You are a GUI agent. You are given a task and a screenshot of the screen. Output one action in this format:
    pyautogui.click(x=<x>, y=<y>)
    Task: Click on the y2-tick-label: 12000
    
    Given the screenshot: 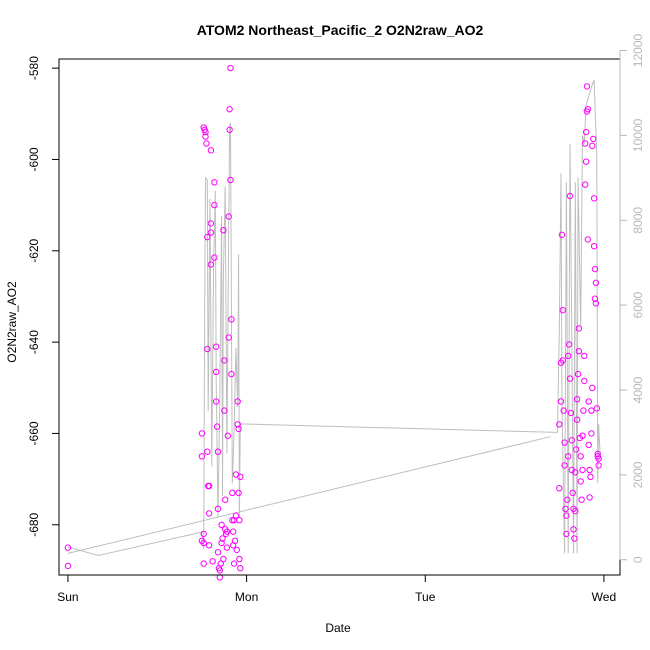 What is the action you would take?
    pyautogui.click(x=638, y=51)
    